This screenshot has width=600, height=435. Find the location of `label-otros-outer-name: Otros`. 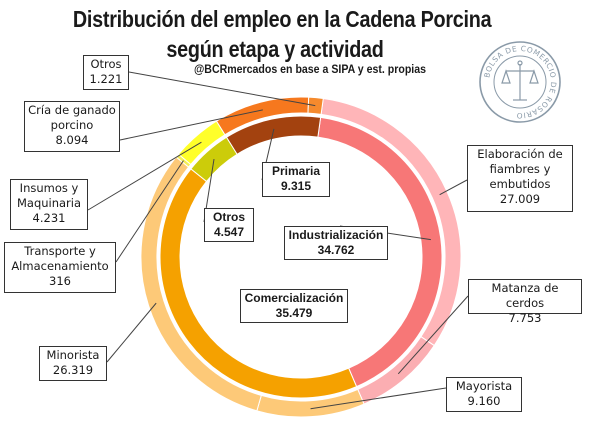

label-otros-outer-name: Otros is located at coordinates (106, 64).